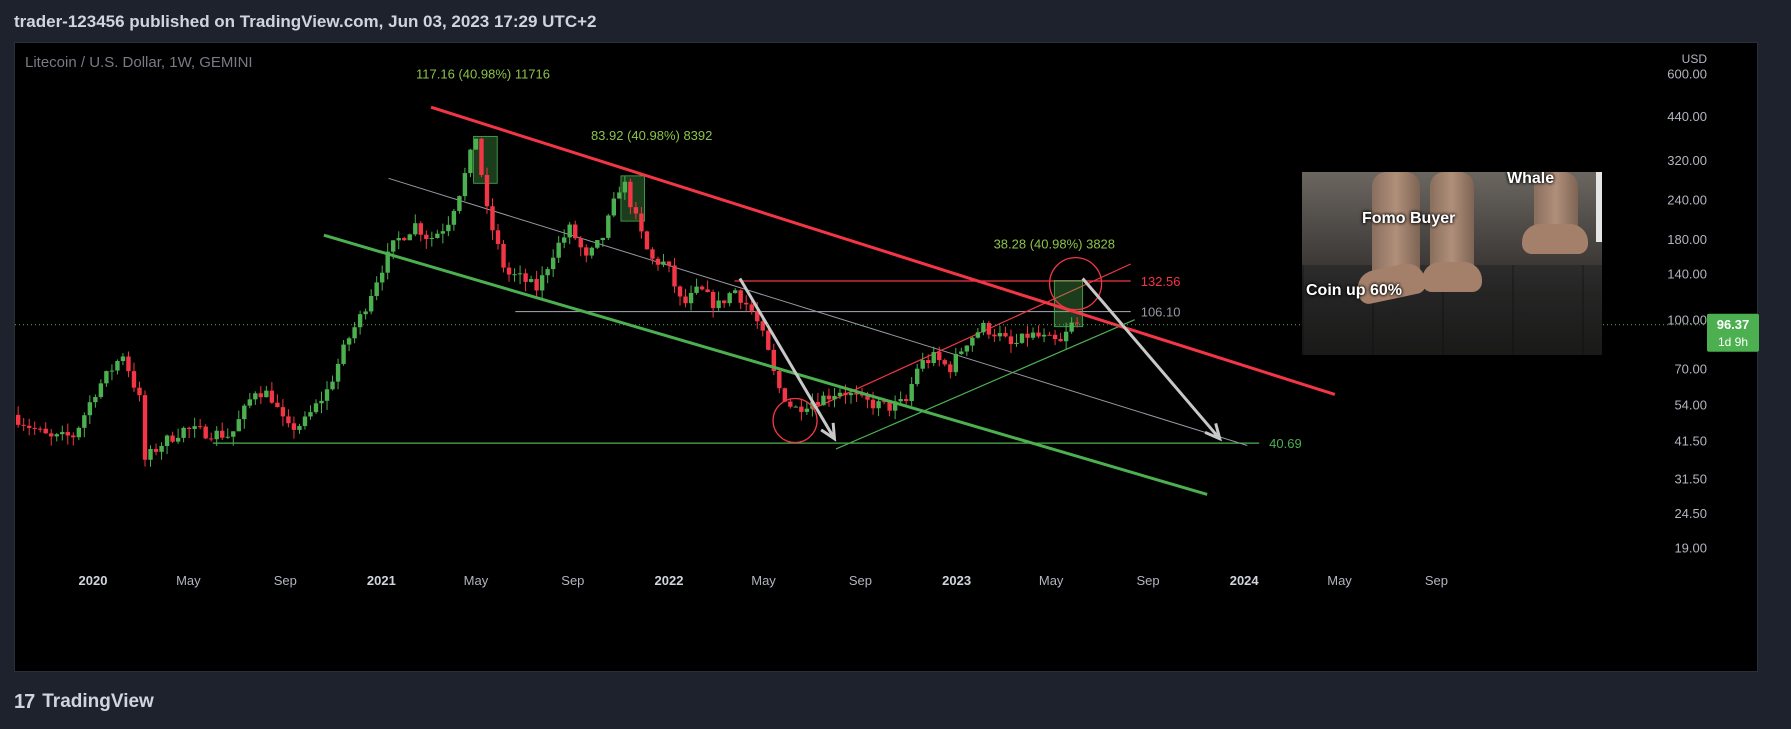 The width and height of the screenshot is (1791, 729). Describe the element at coordinates (98, 701) in the screenshot. I see `tradingview-brand: TradingView` at that location.